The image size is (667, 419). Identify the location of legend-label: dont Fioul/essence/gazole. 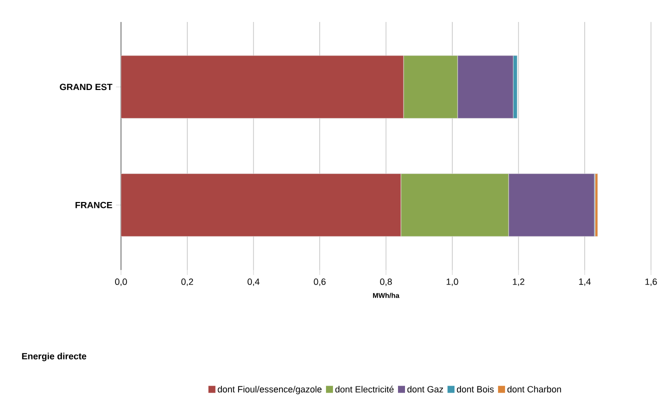
(270, 390).